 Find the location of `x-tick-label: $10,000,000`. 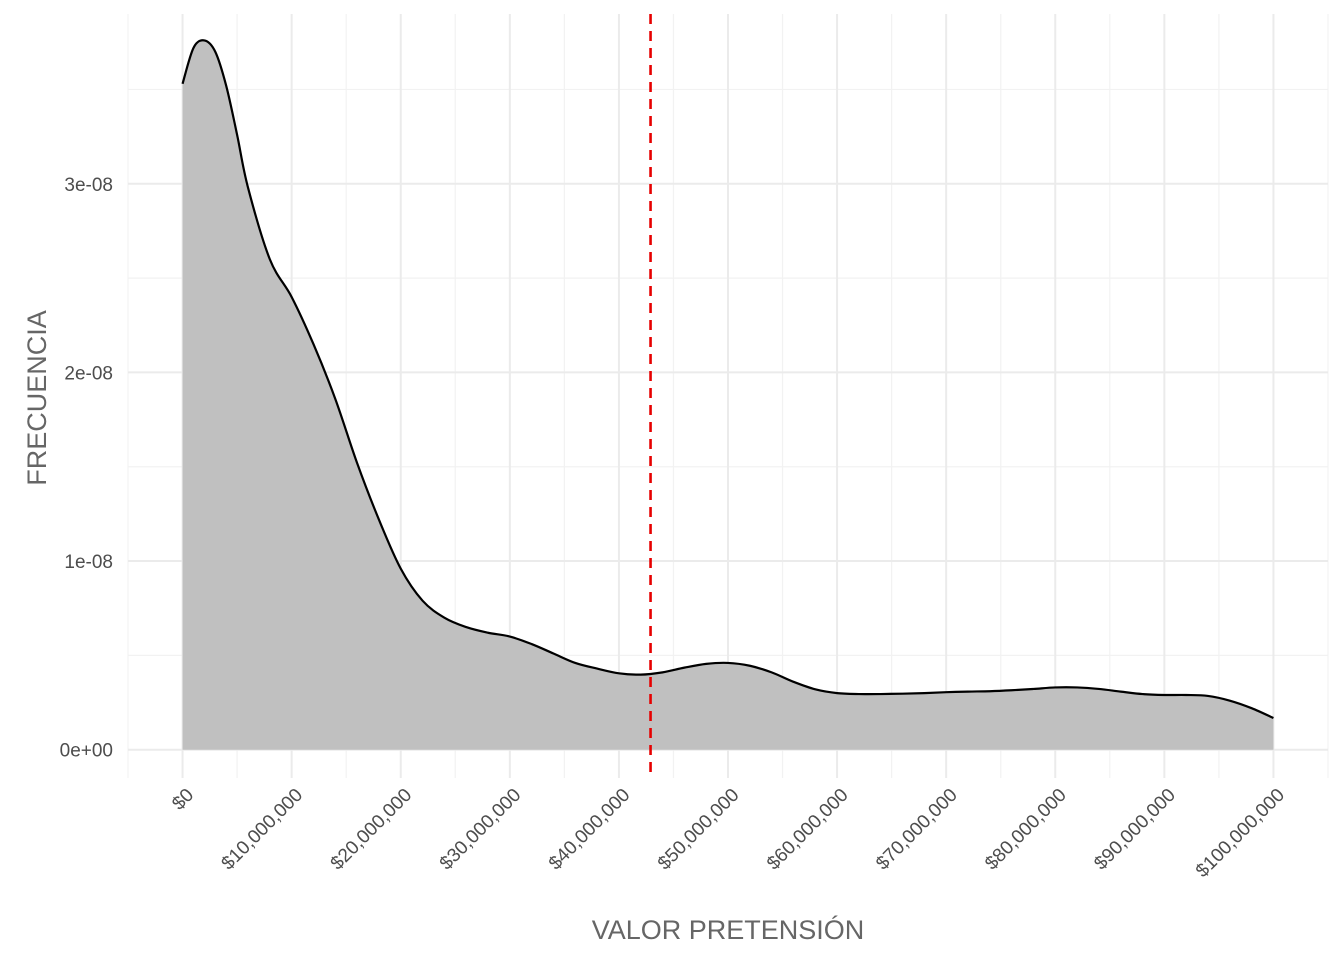

x-tick-label: $10,000,000 is located at coordinates (263, 830).